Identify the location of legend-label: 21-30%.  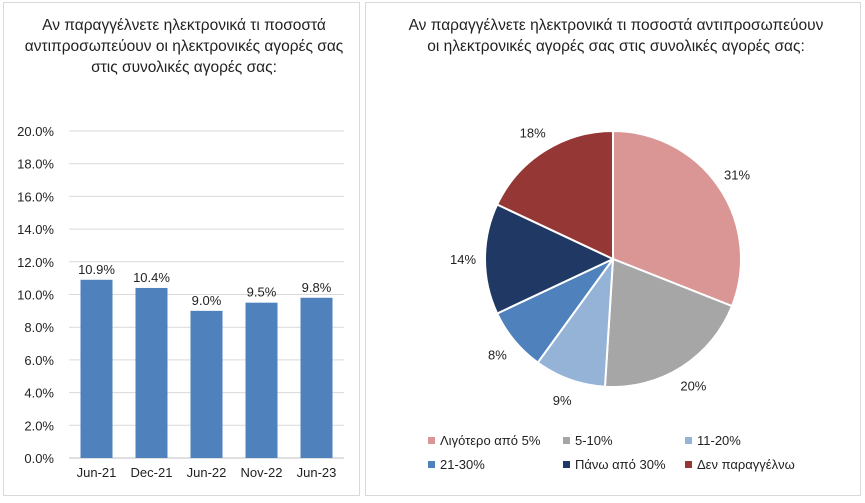
(462, 464).